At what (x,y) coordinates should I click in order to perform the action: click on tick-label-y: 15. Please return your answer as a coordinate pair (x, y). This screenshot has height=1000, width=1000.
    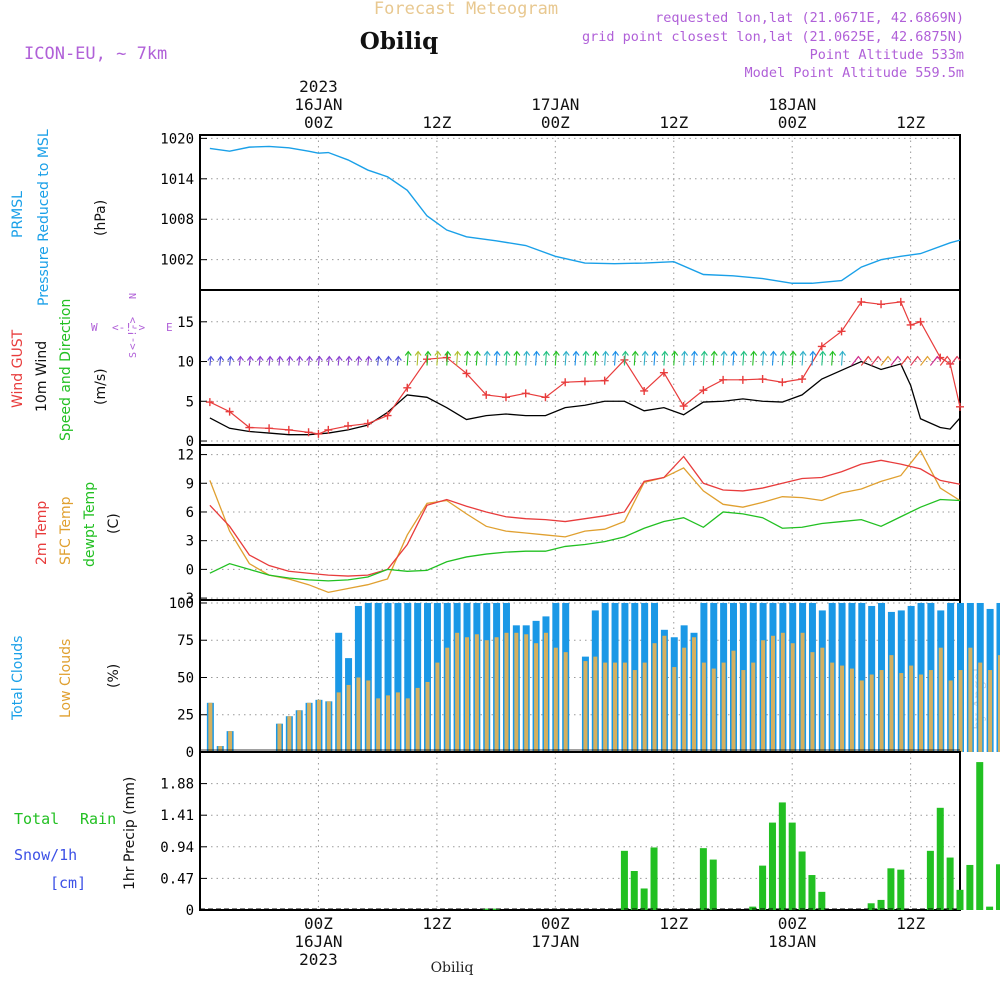
    Looking at the image, I should click on (185, 323).